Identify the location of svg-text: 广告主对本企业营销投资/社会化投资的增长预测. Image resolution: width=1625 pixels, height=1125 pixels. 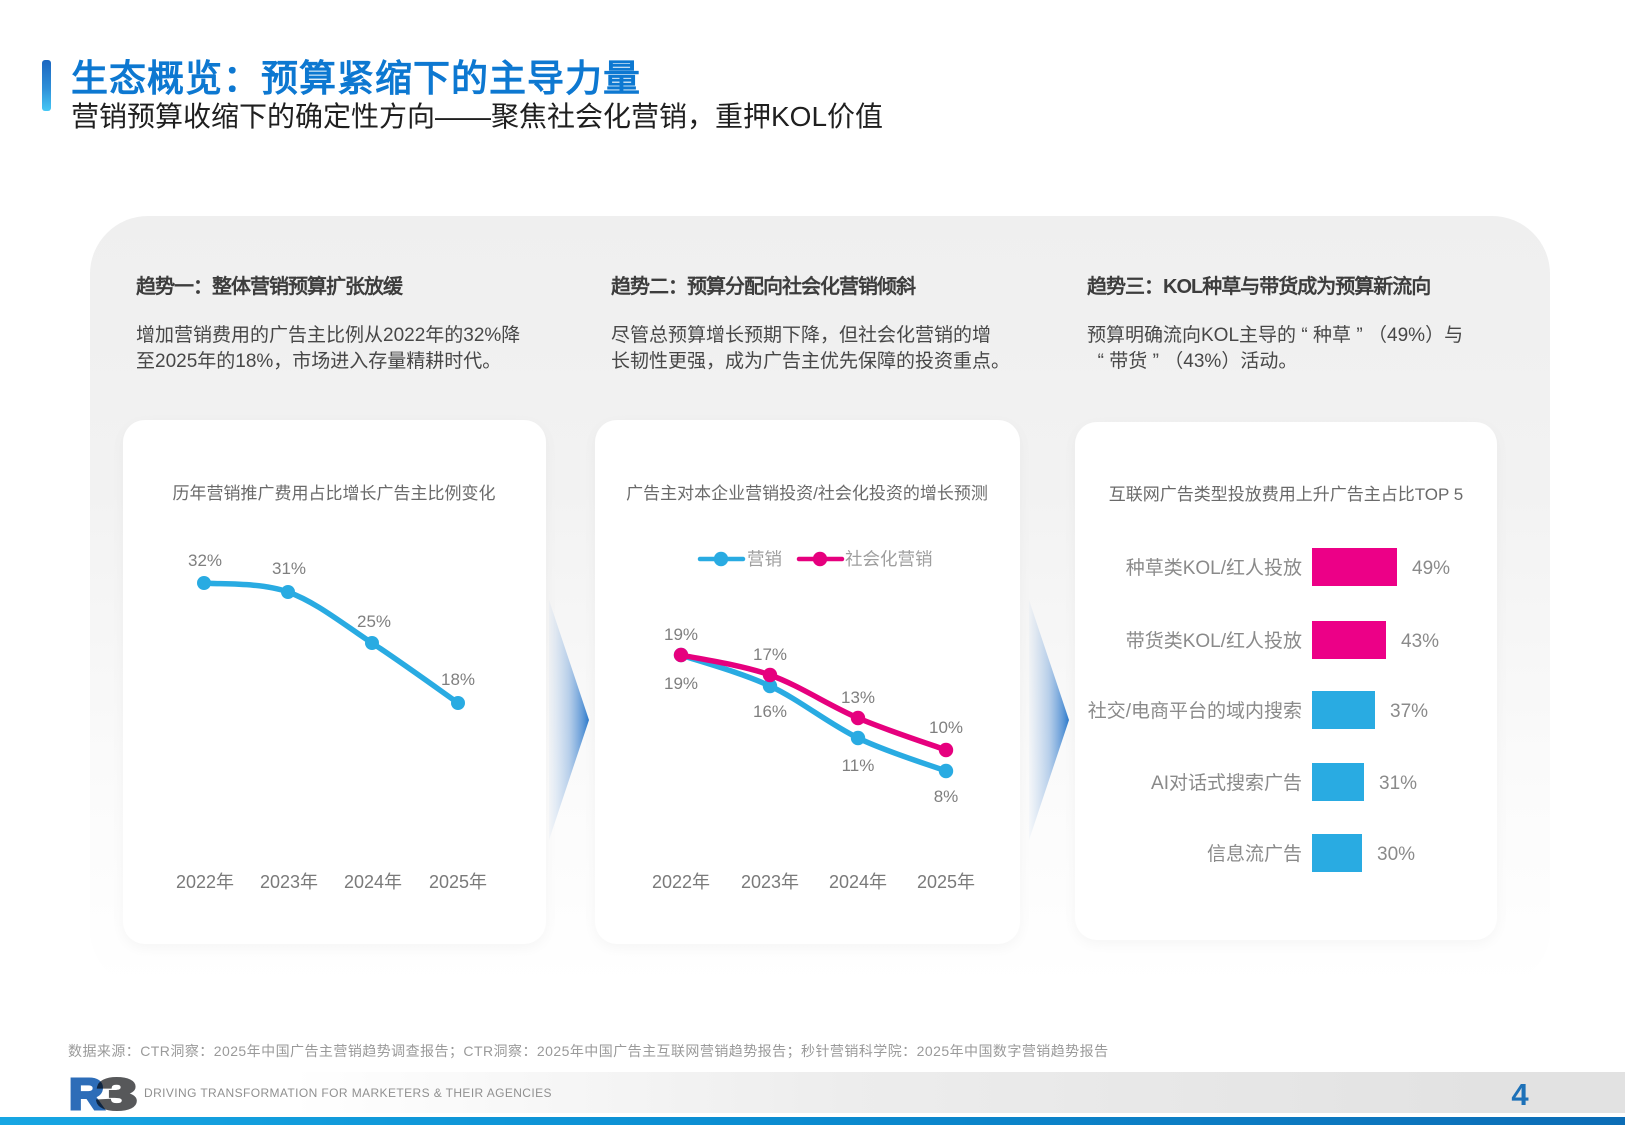
(807, 493).